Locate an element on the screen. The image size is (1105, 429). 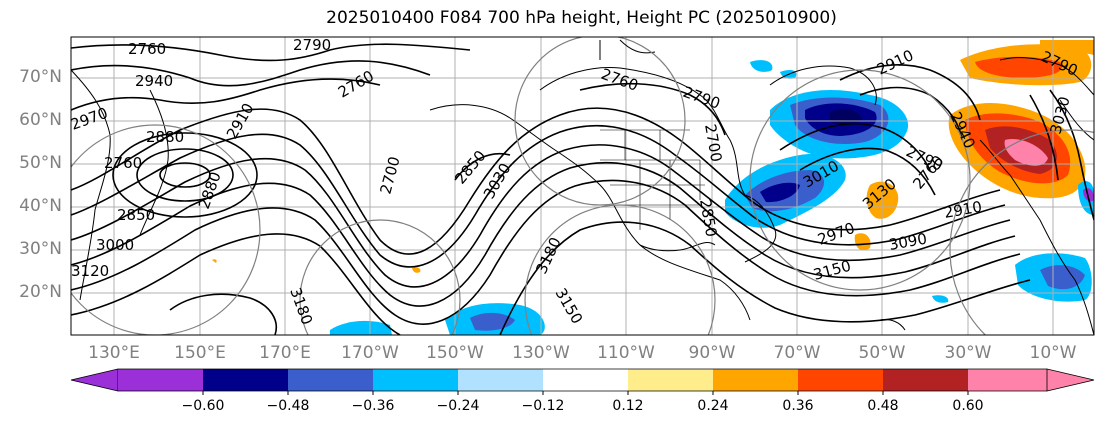
lat-label: 50°N is located at coordinates (40, 163).